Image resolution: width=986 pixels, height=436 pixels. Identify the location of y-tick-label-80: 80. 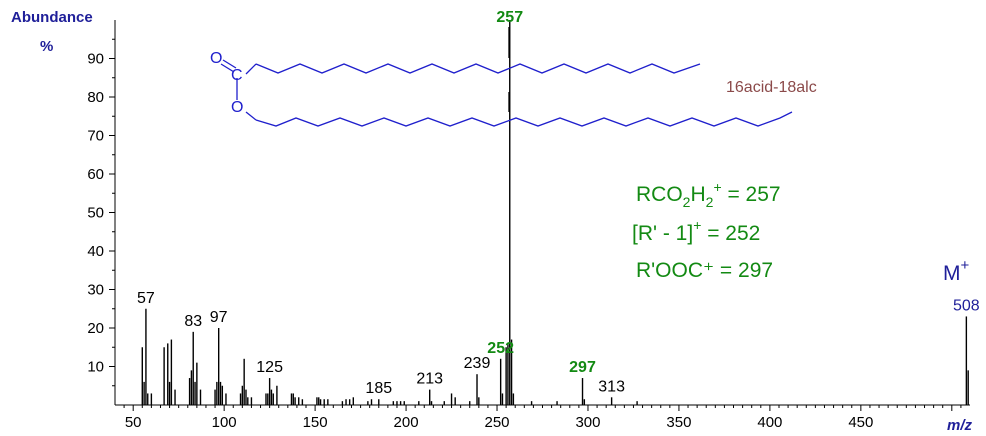
(95, 97).